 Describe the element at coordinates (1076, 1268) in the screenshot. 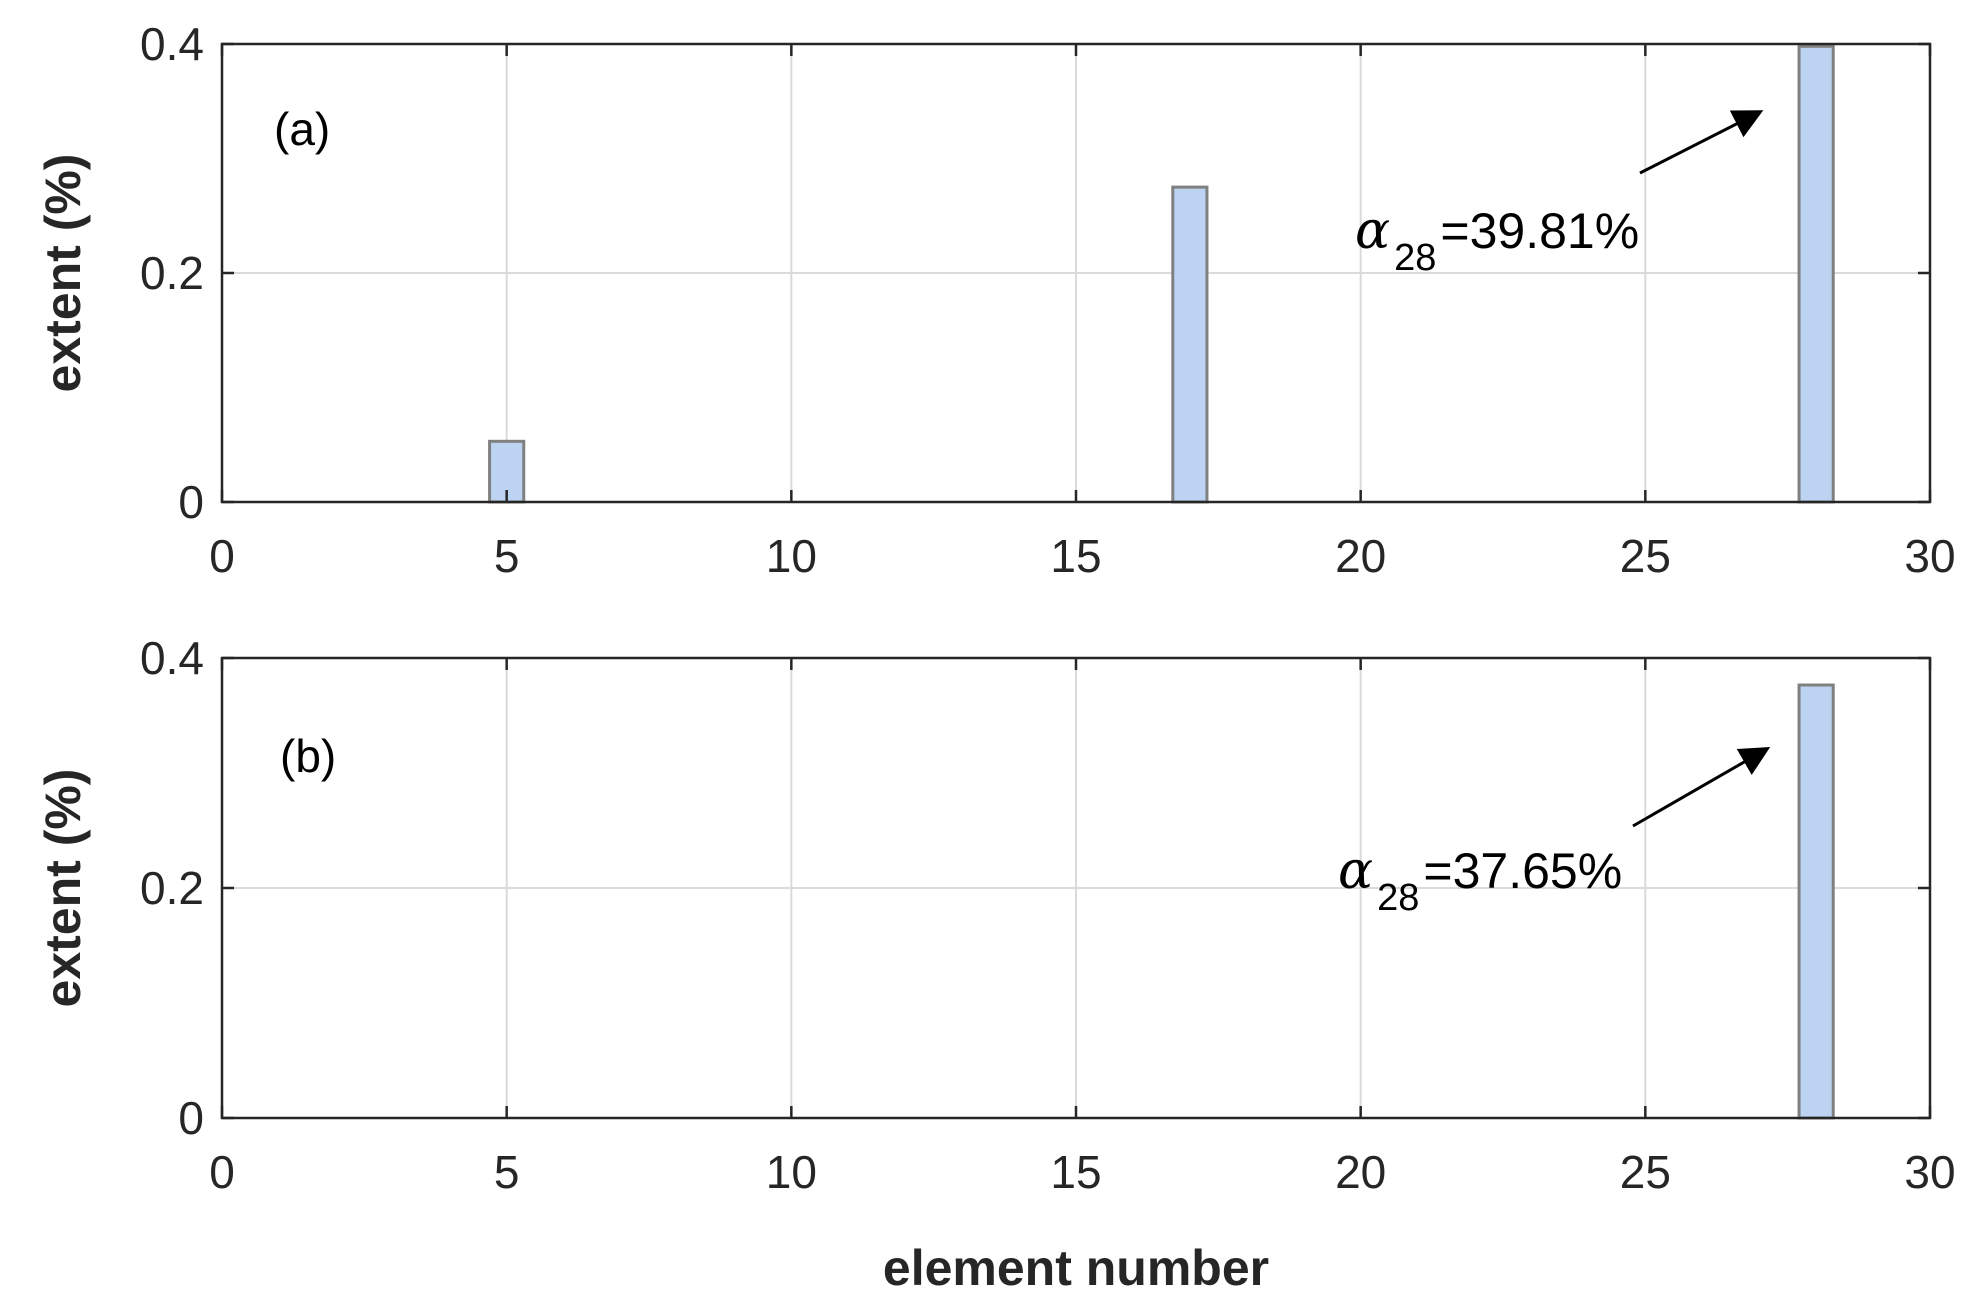

I see `x-axis-label: element number` at that location.